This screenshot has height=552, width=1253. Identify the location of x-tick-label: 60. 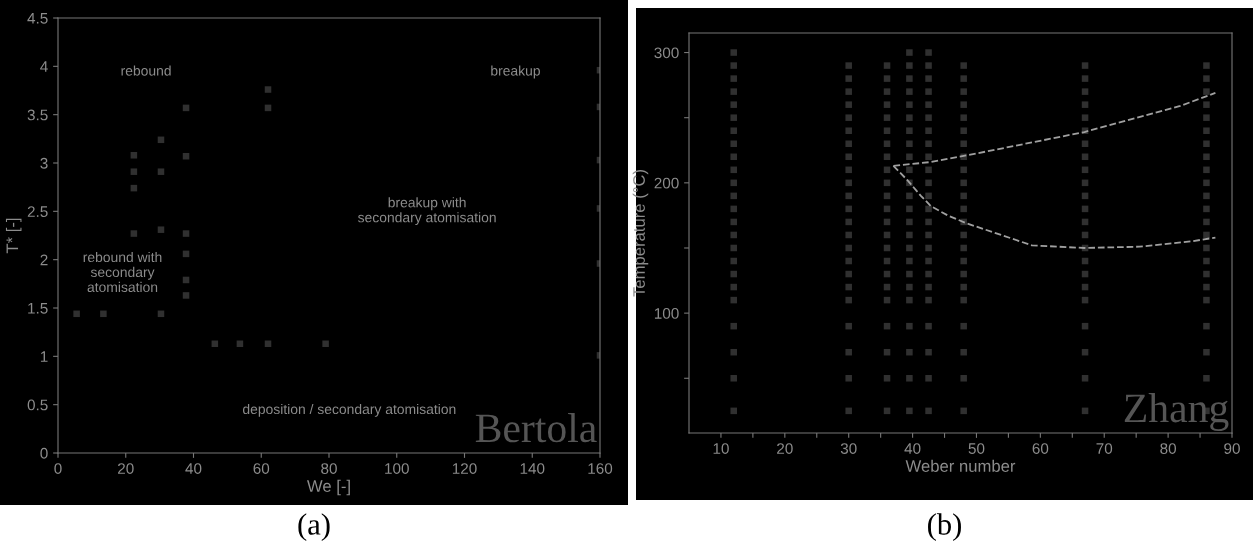
(261, 468).